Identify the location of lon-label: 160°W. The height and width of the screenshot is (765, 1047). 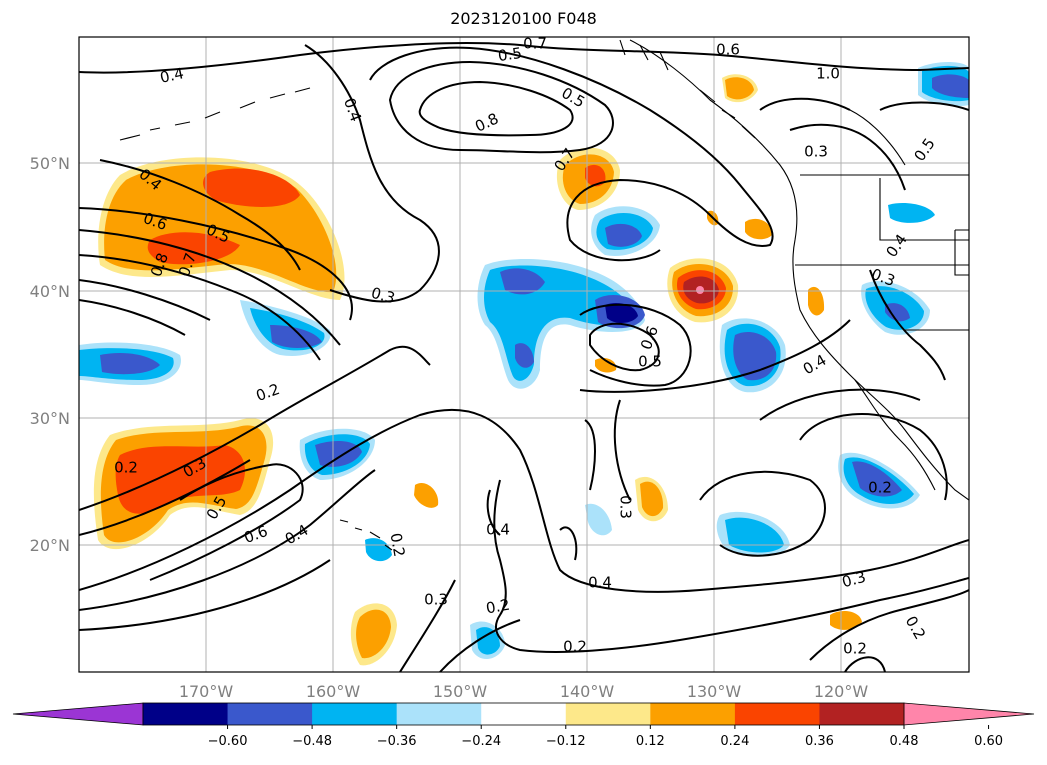
(333, 691).